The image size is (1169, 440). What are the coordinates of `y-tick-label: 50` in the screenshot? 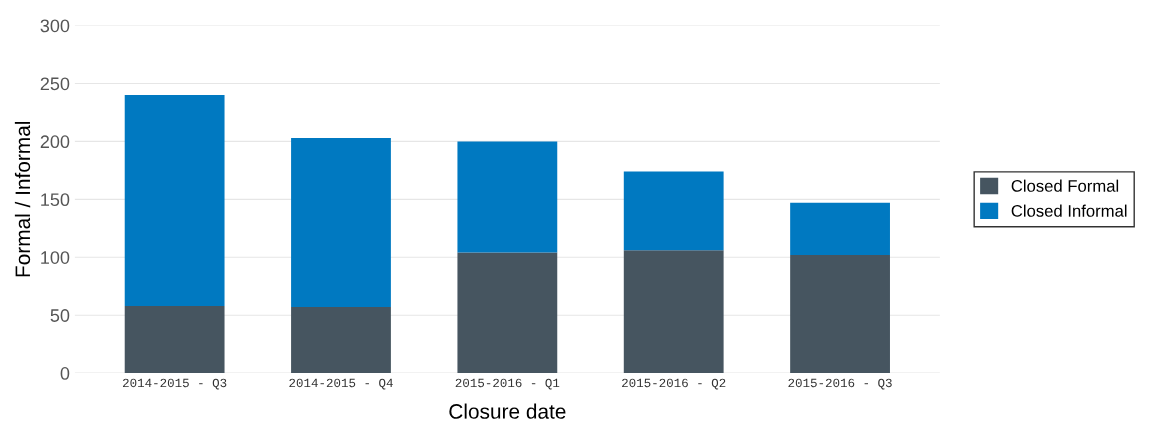 It's located at (60, 315).